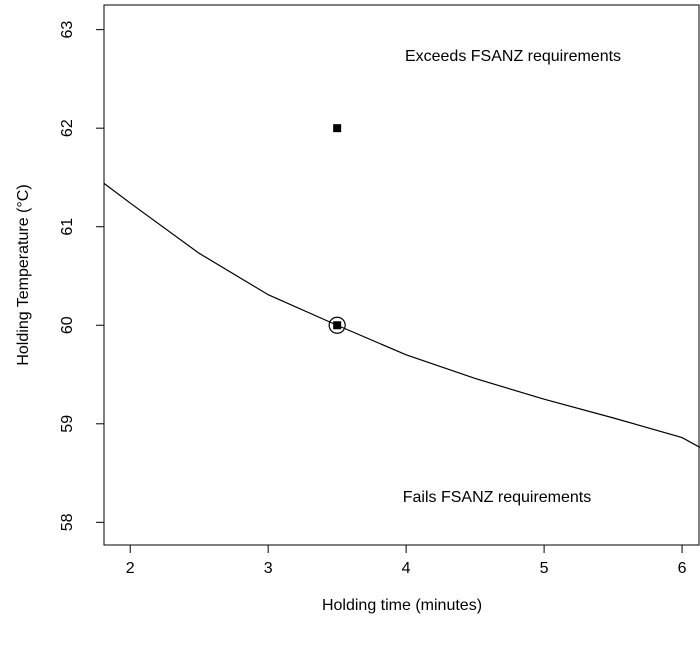  I want to click on circle-point, so click(337, 325).